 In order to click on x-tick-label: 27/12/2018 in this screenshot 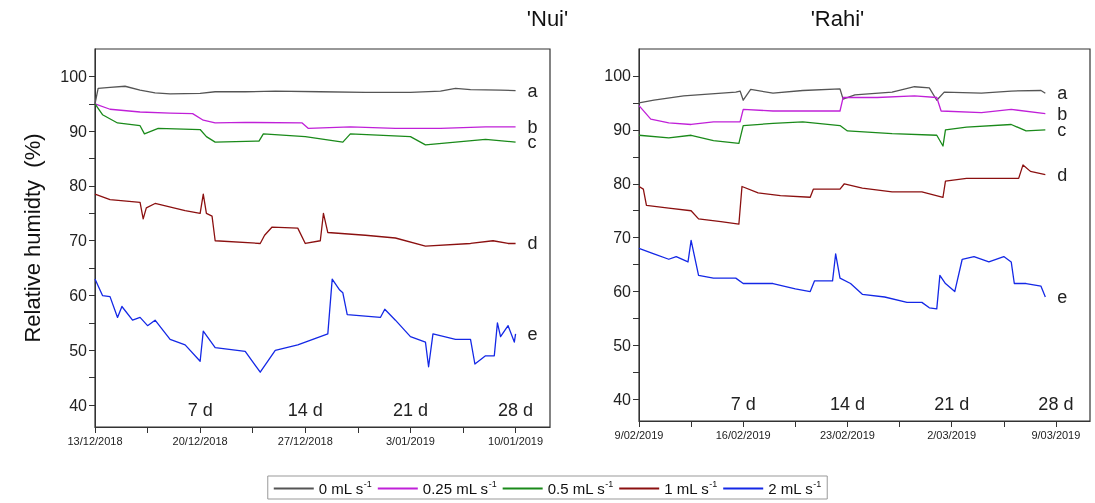, I will do `click(305, 440)`.